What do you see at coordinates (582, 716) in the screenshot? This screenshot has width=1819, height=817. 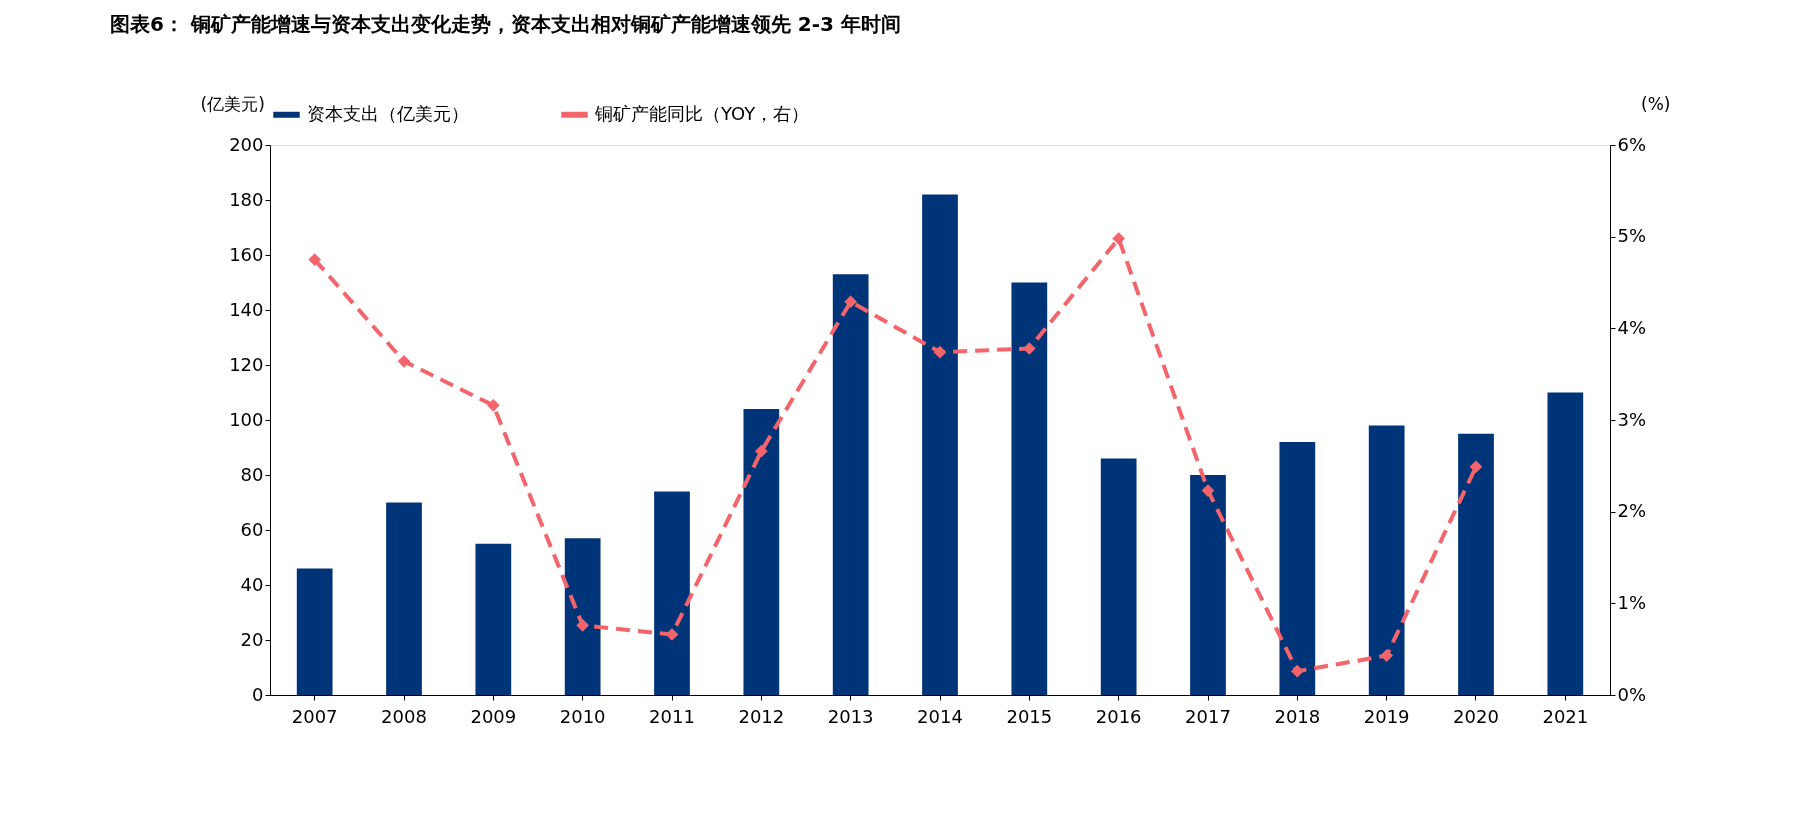 I see `x-tick-label: 2010` at bounding box center [582, 716].